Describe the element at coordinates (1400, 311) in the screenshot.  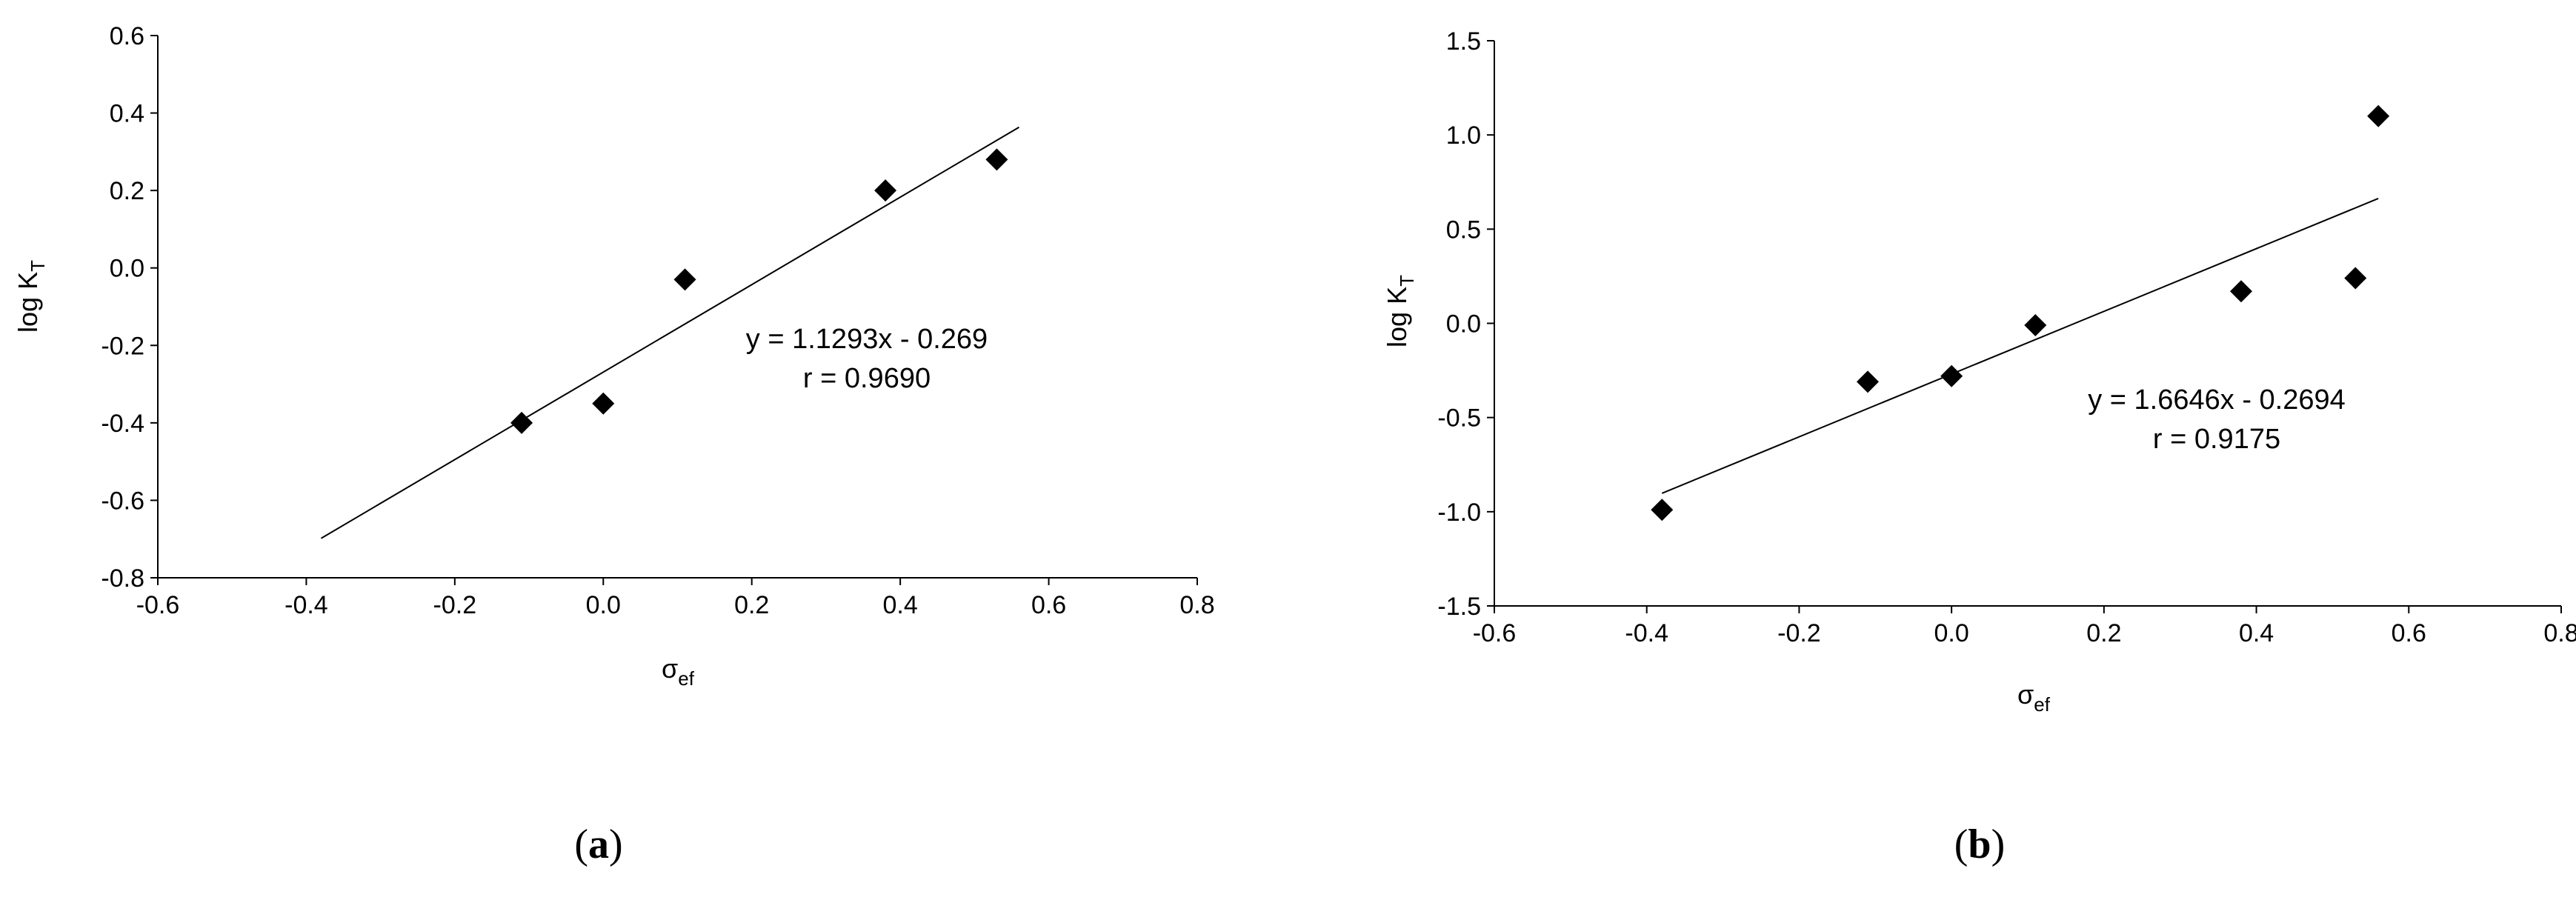
I see `chart-b-y-axis-label: log KT` at that location.